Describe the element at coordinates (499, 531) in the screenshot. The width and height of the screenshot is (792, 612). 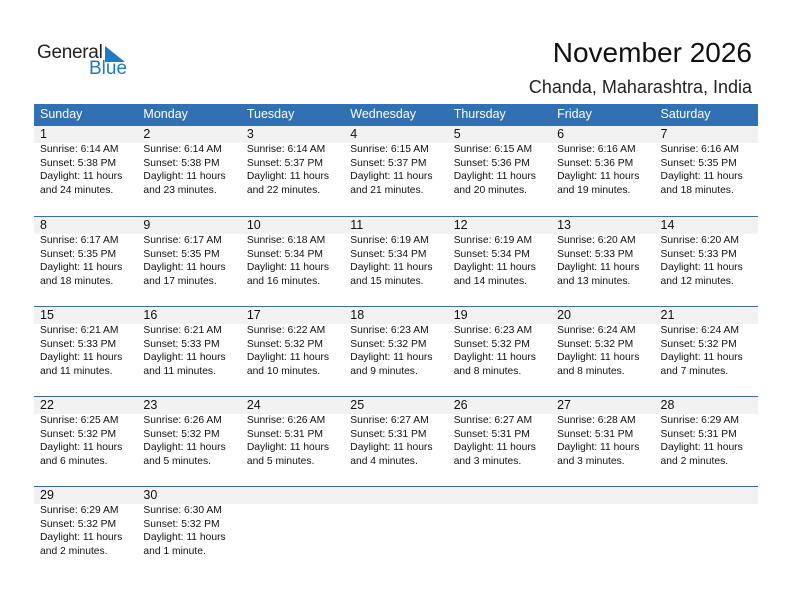
I see `day-cell` at that location.